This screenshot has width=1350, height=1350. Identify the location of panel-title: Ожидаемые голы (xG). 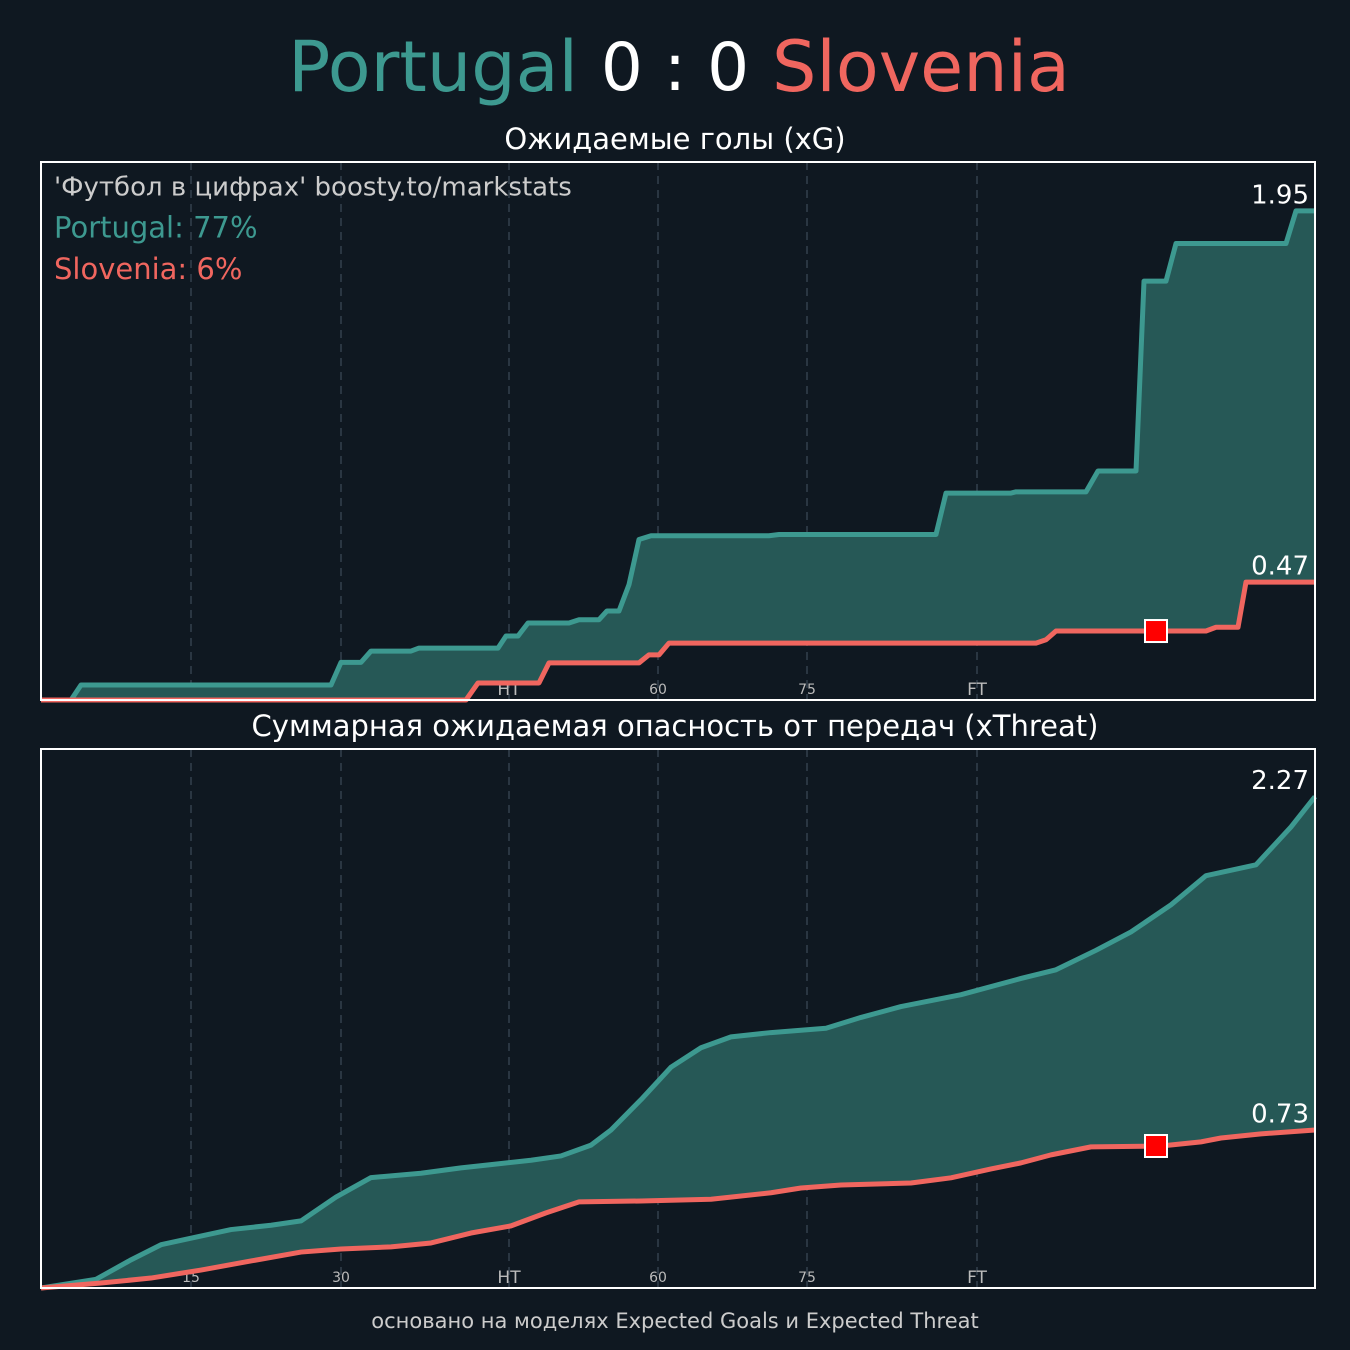
(674, 139).